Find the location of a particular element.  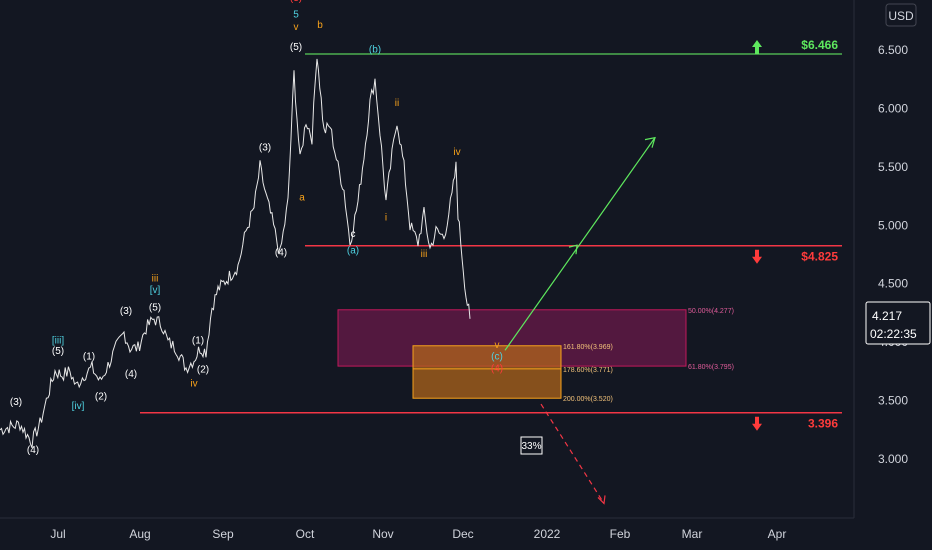

x-tick-label: Aug is located at coordinates (139, 534).